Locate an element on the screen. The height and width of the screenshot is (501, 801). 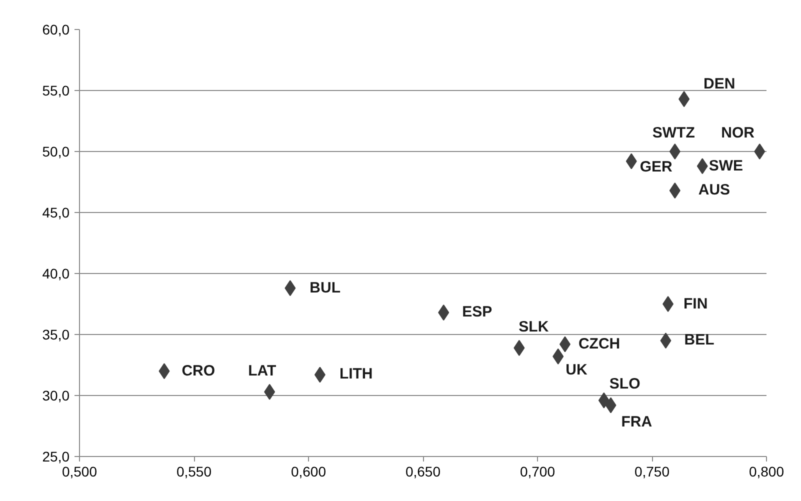
x-tick-label: 0,700 is located at coordinates (538, 472).